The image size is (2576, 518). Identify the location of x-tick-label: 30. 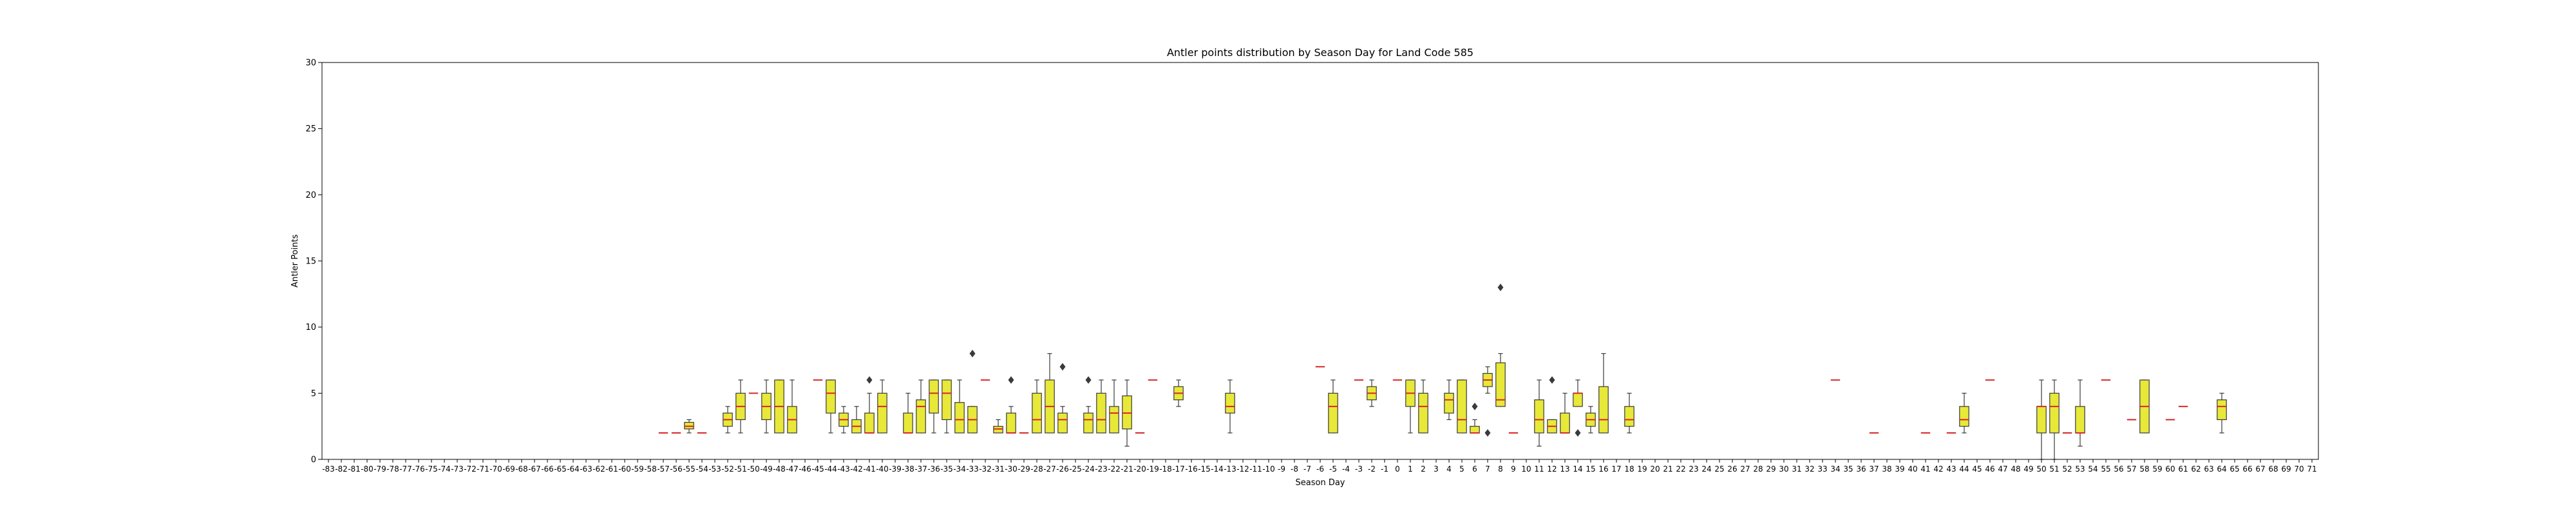
(1783, 469).